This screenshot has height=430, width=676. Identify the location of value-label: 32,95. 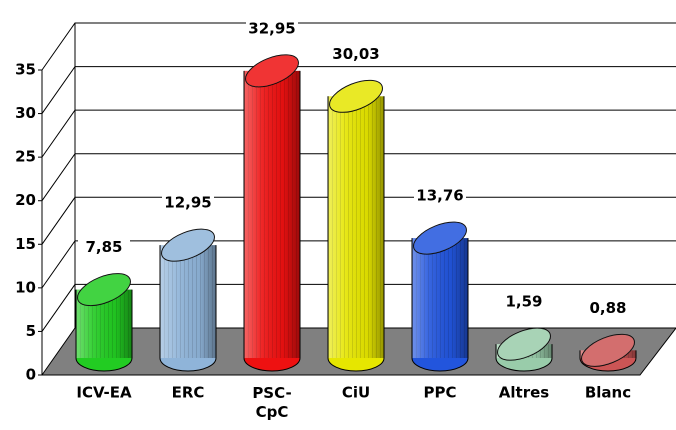
(271, 28).